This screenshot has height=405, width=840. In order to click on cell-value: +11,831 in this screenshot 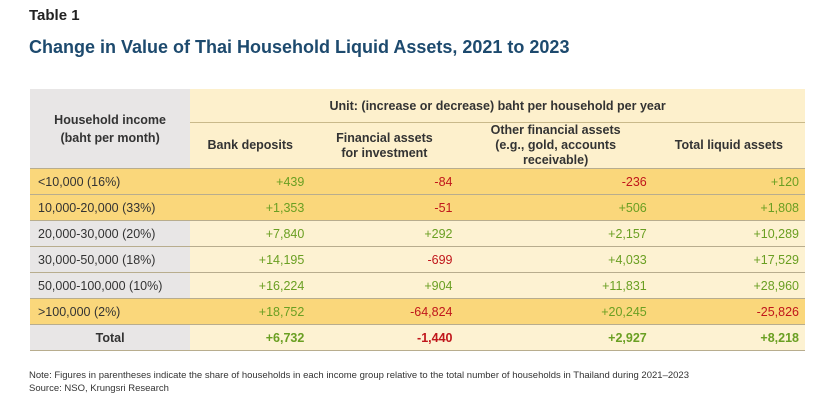, I will do `click(555, 285)`.